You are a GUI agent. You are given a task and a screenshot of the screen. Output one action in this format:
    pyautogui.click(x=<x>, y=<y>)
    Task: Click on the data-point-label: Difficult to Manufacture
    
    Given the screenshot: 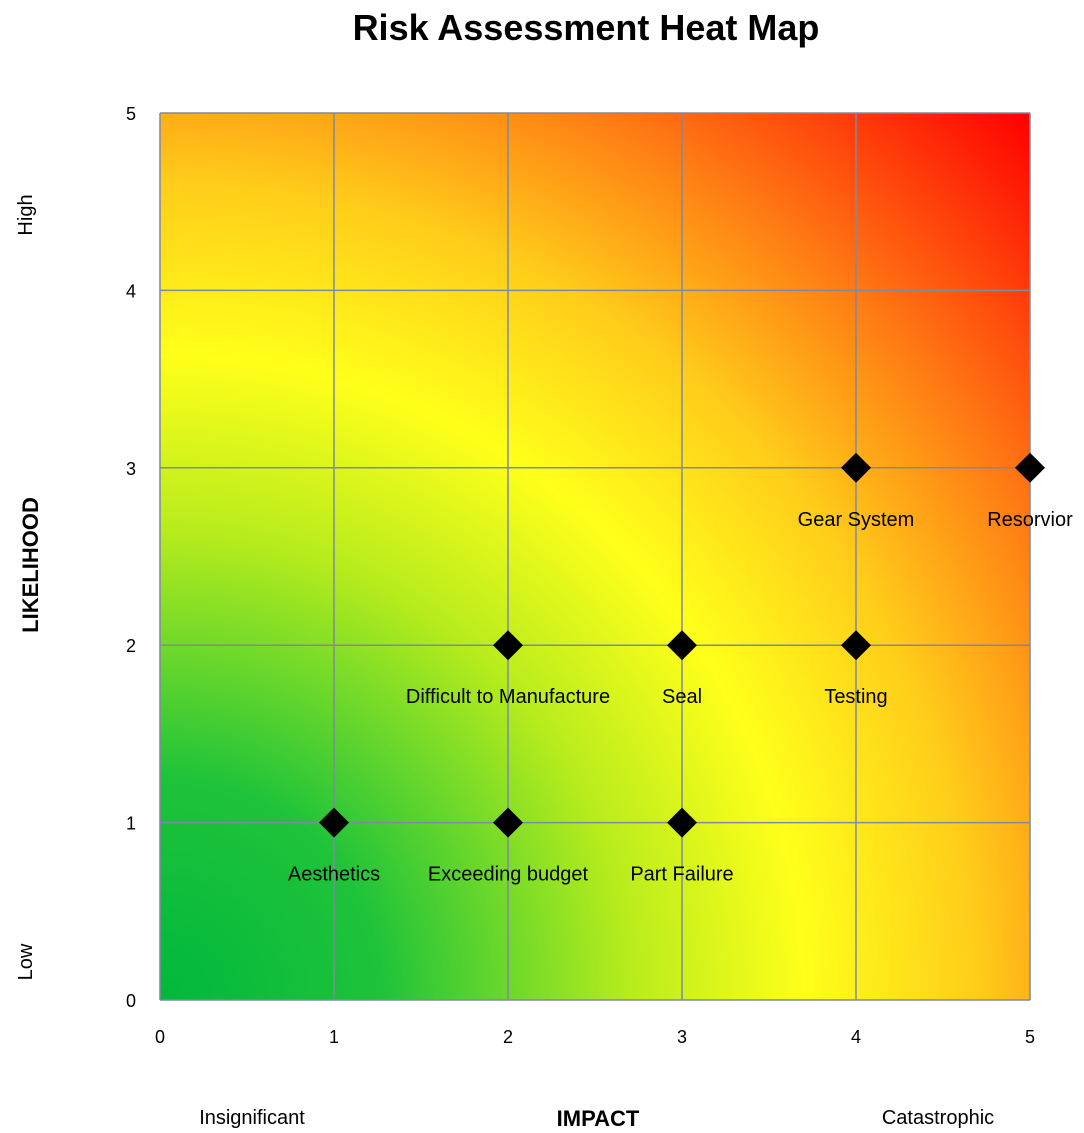 What is the action you would take?
    pyautogui.click(x=508, y=697)
    